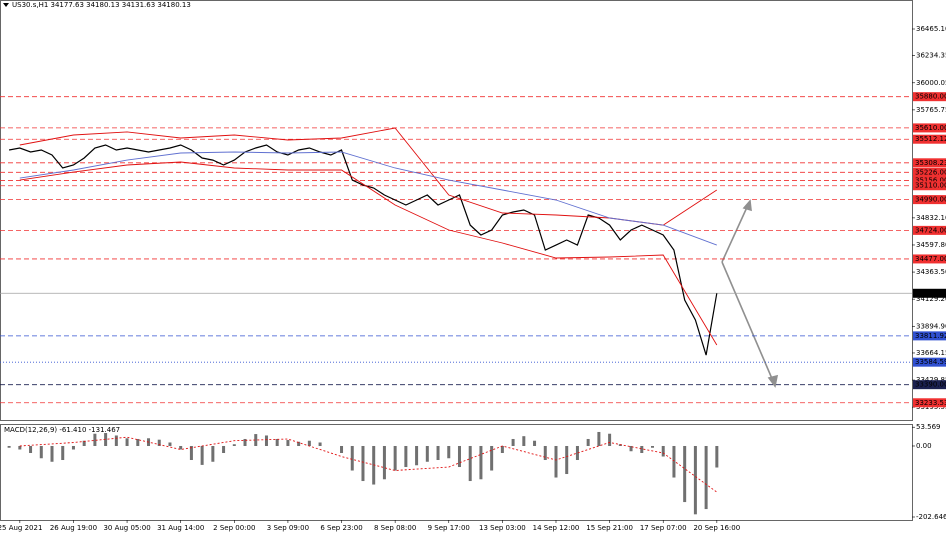 This screenshot has width=946, height=535. I want to click on level-label: 34724.00, so click(930, 230).